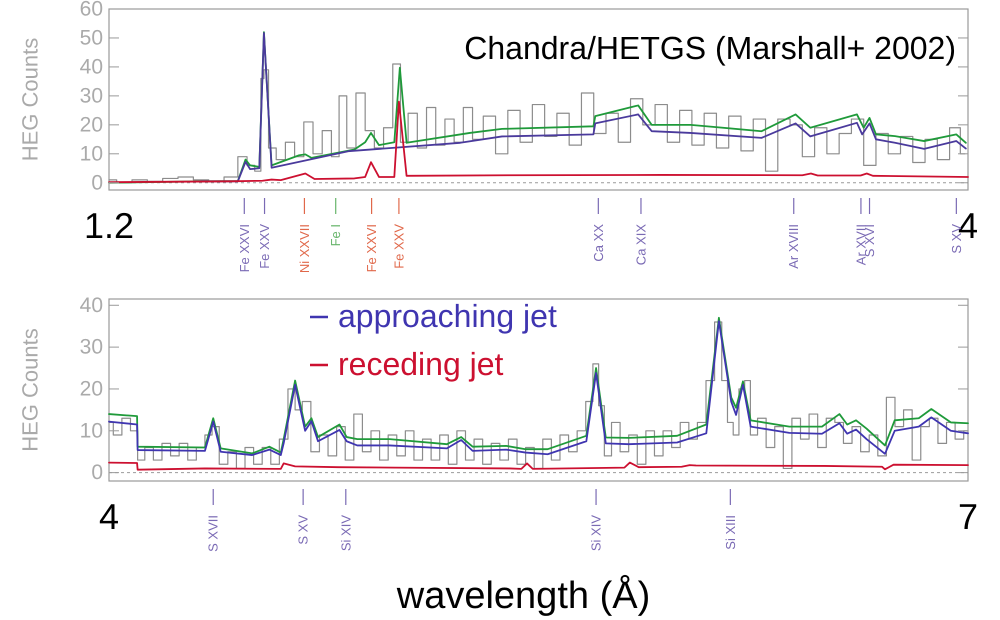  Describe the element at coordinates (447, 316) in the screenshot. I see `legend-label: approaching jet` at that location.